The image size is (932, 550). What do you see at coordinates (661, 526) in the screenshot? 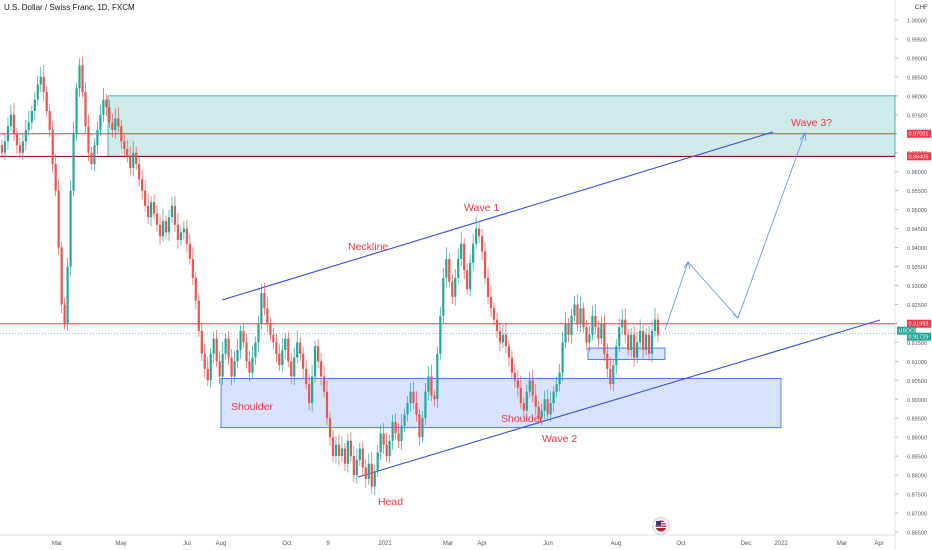
I see `flag-icon` at bounding box center [661, 526].